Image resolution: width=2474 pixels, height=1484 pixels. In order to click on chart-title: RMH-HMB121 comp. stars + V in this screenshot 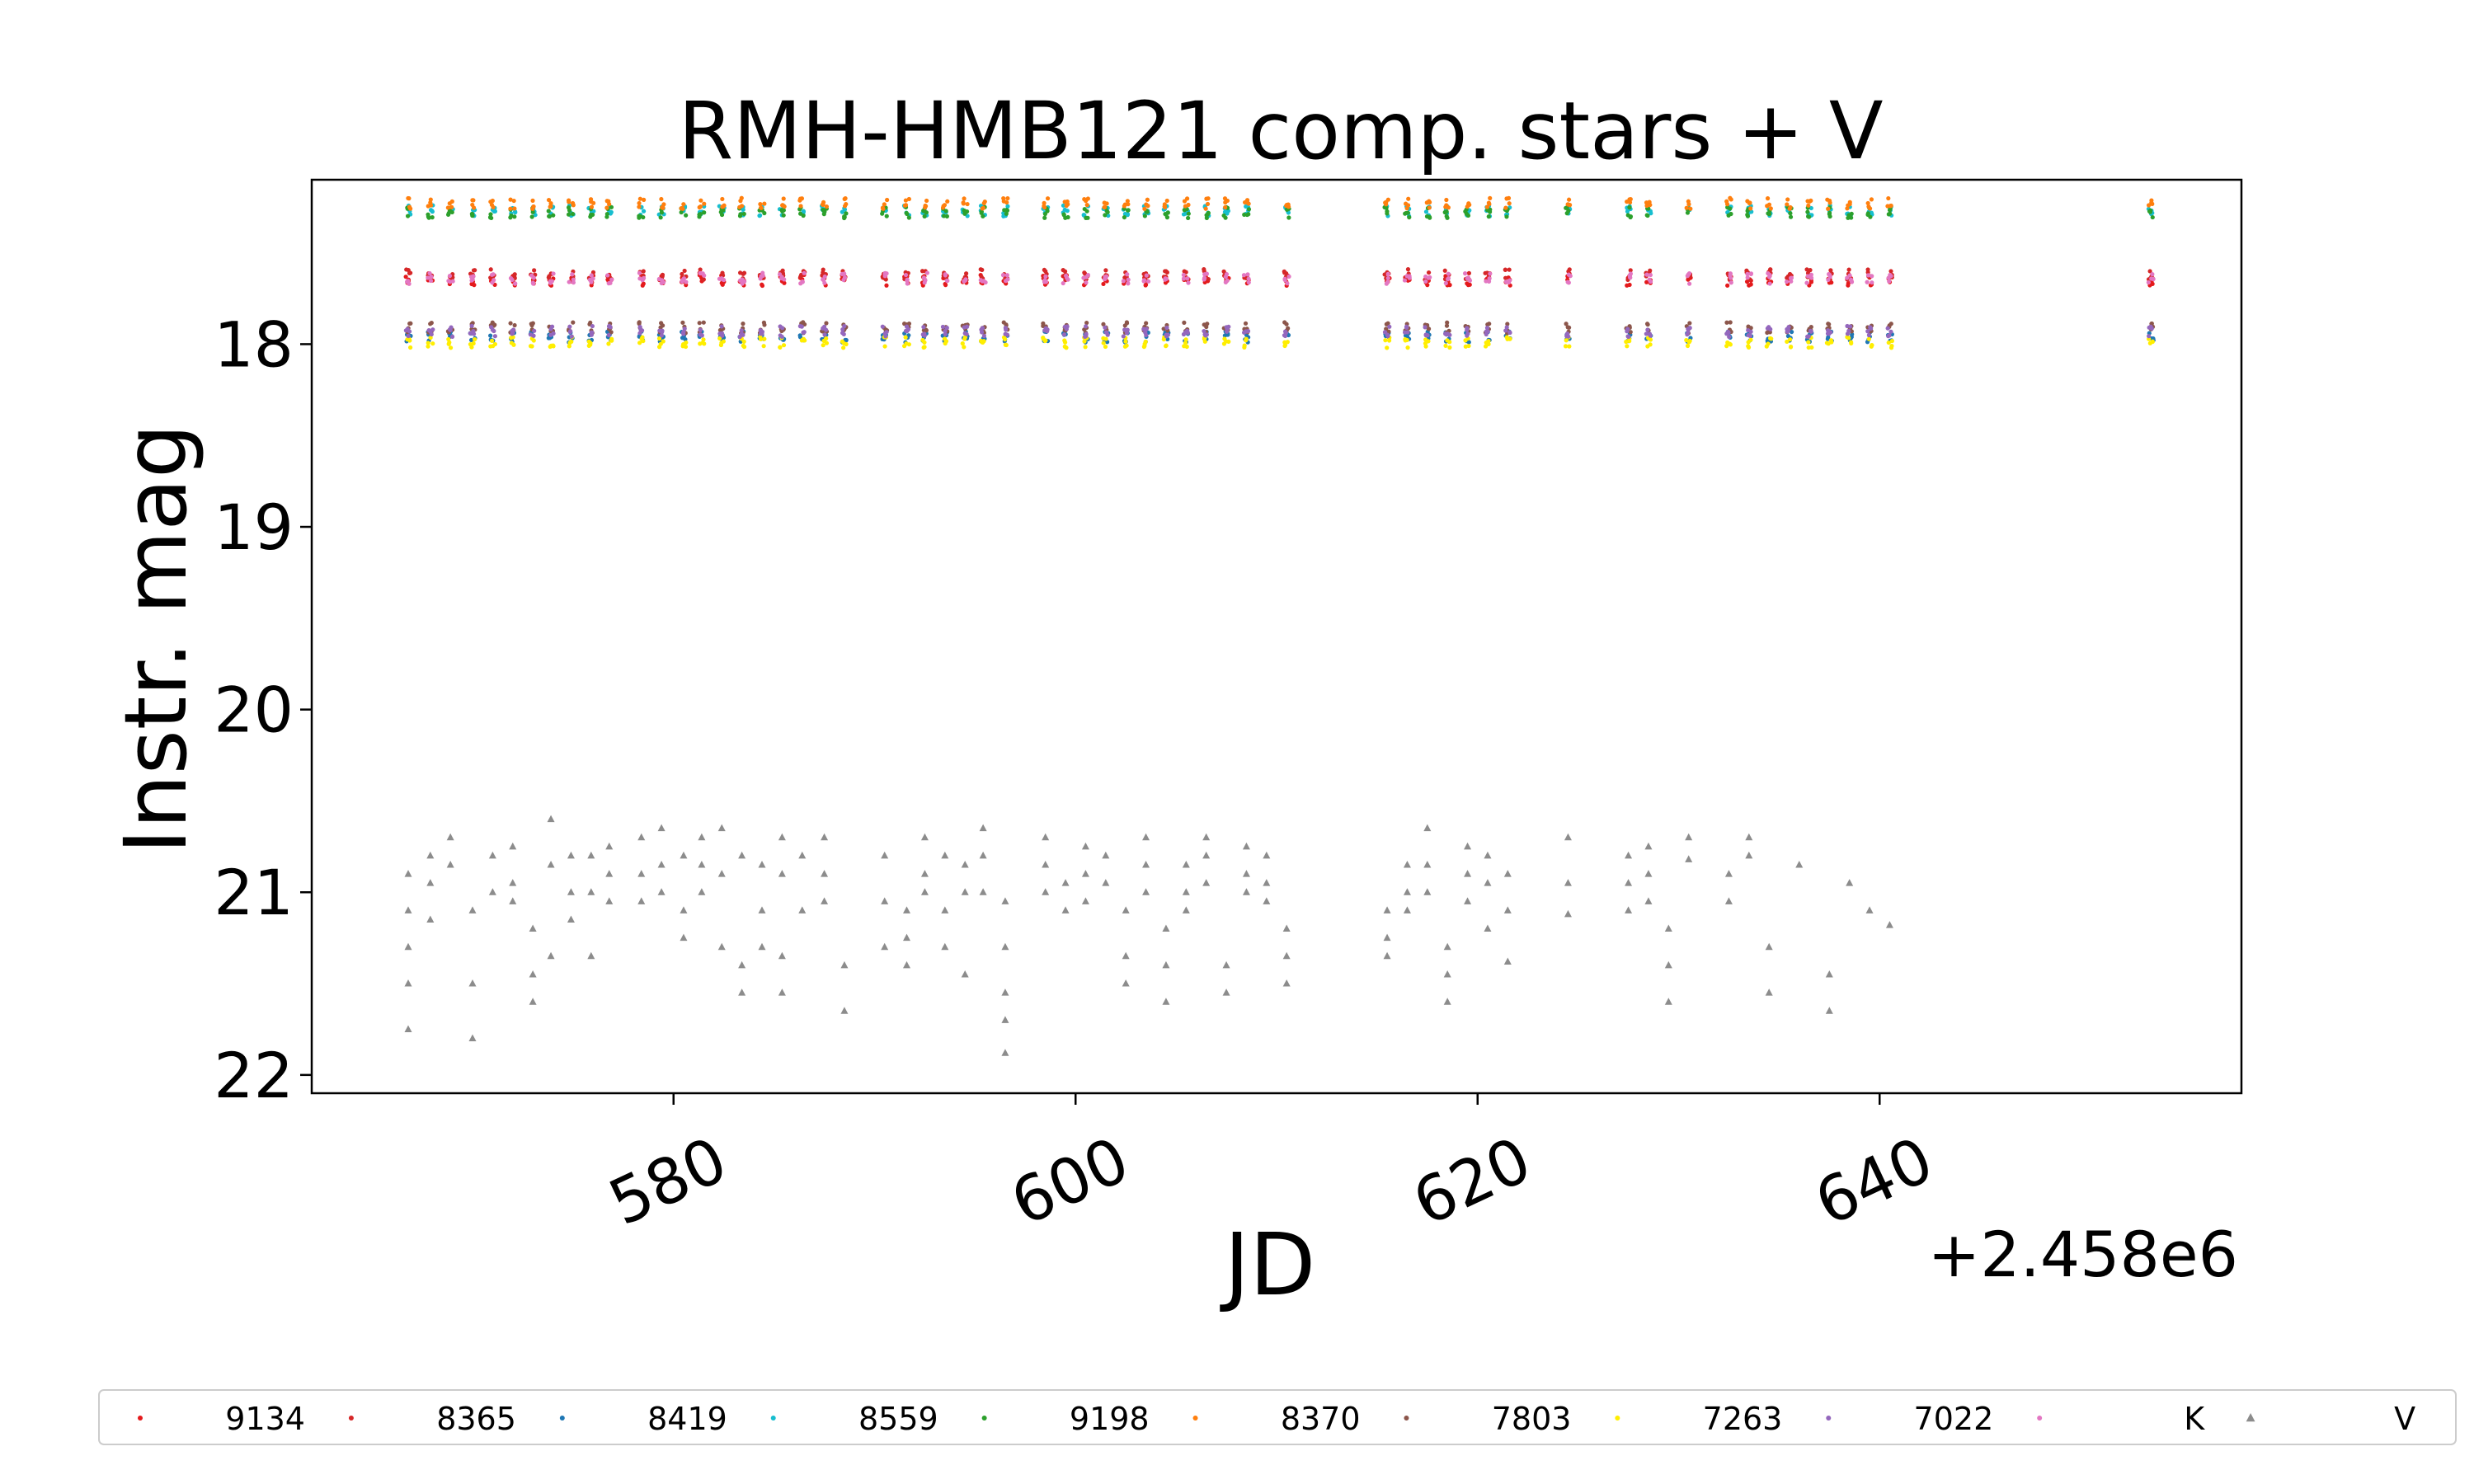, I will do `click(1280, 131)`.